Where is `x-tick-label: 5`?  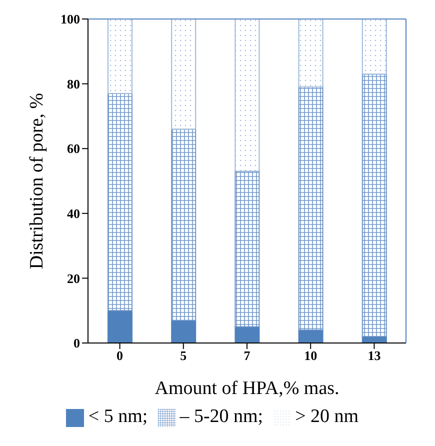
x-tick-label: 5 is located at coordinates (184, 356).